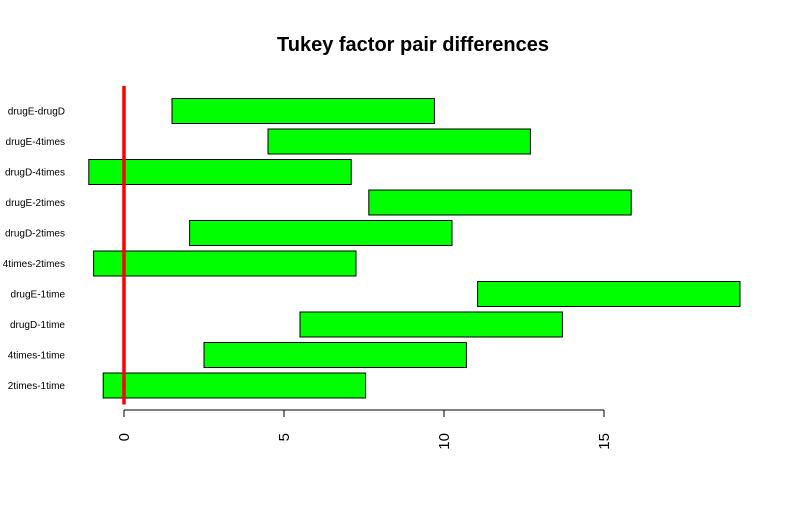 The width and height of the screenshot is (785, 517). What do you see at coordinates (444, 441) in the screenshot?
I see `x-tick-label: 10` at bounding box center [444, 441].